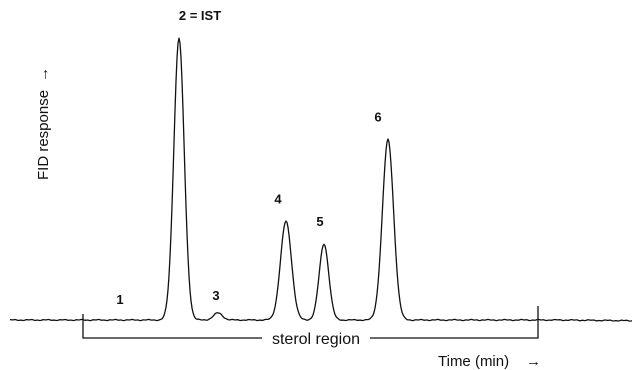  What do you see at coordinates (43, 74) in the screenshot?
I see `y-axis-arrow: →` at bounding box center [43, 74].